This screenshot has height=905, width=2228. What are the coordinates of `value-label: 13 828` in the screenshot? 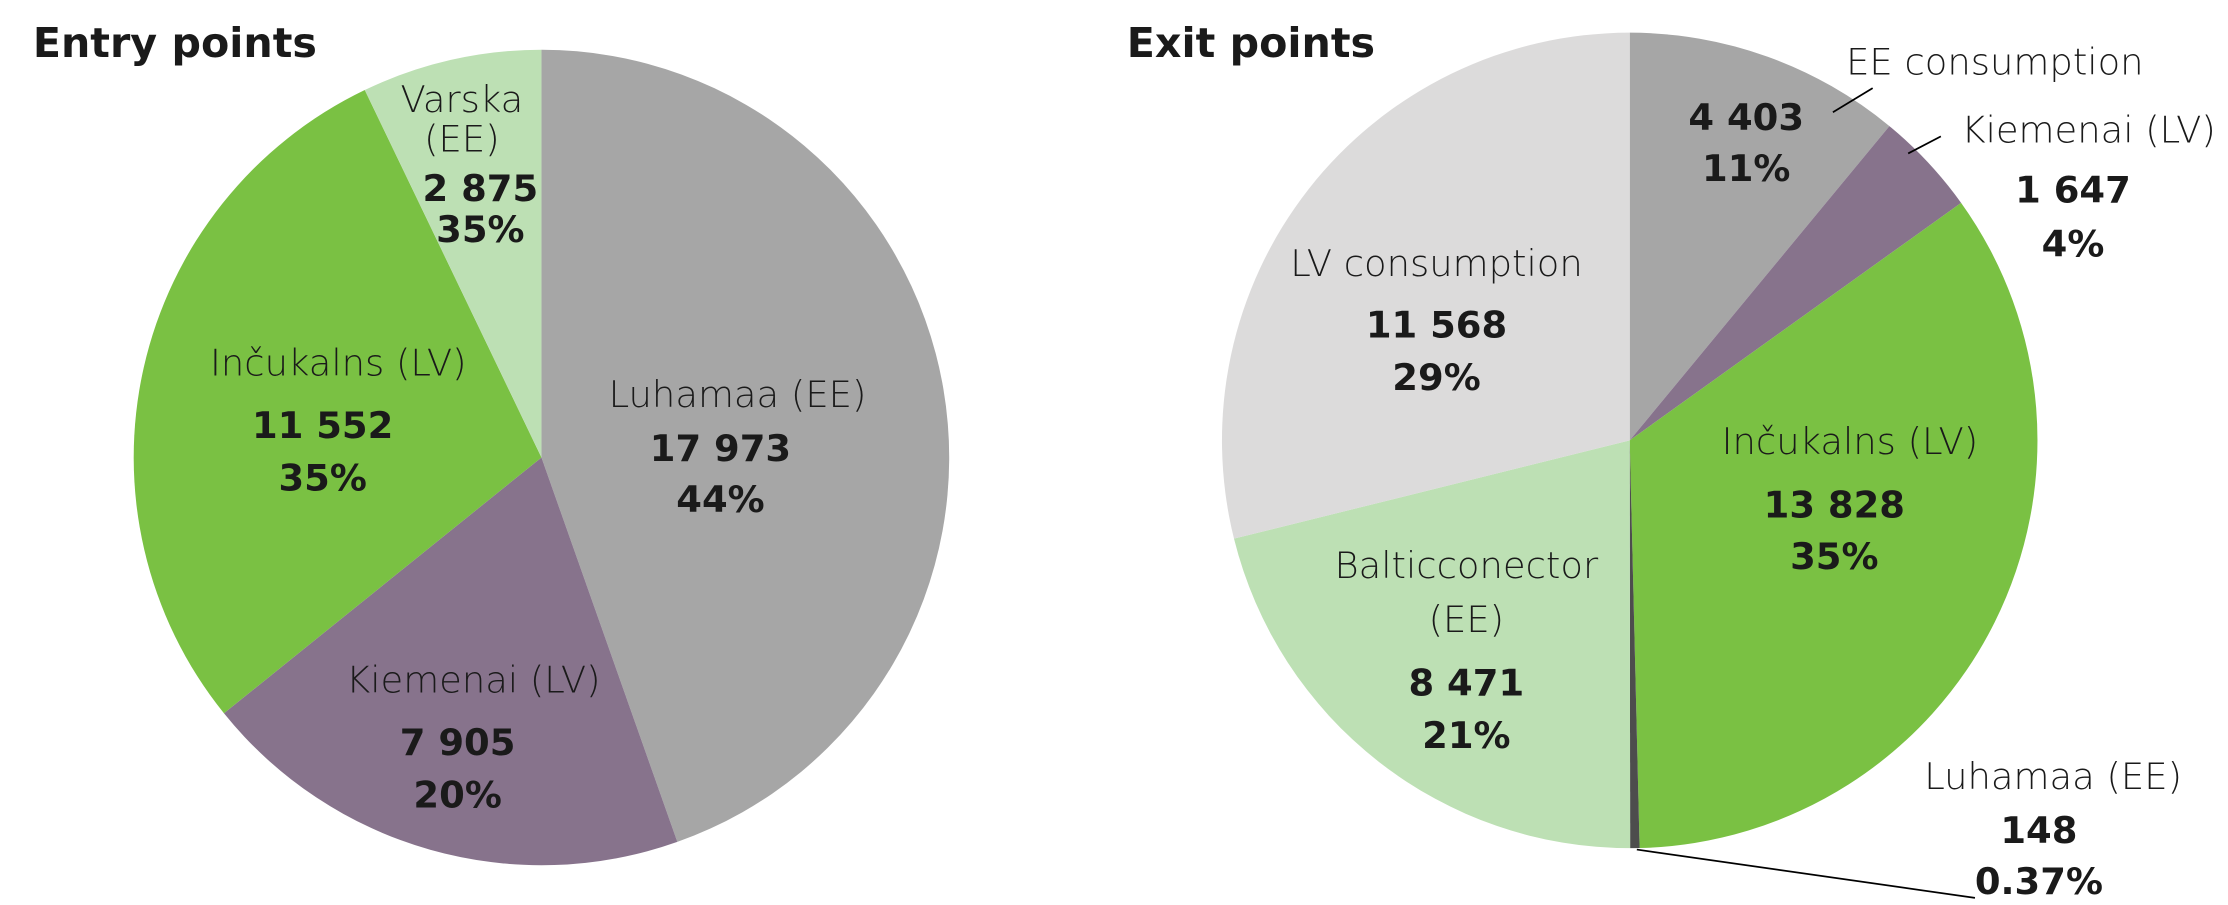 It's located at (1834, 505).